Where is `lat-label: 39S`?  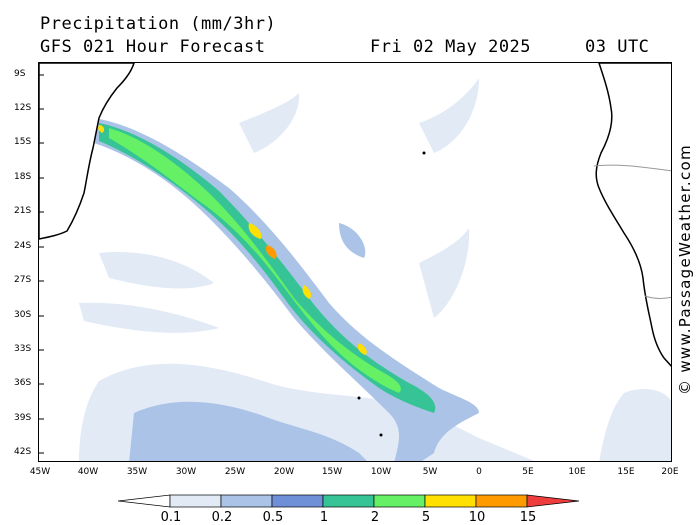
lat-label: 39S is located at coordinates (23, 418).